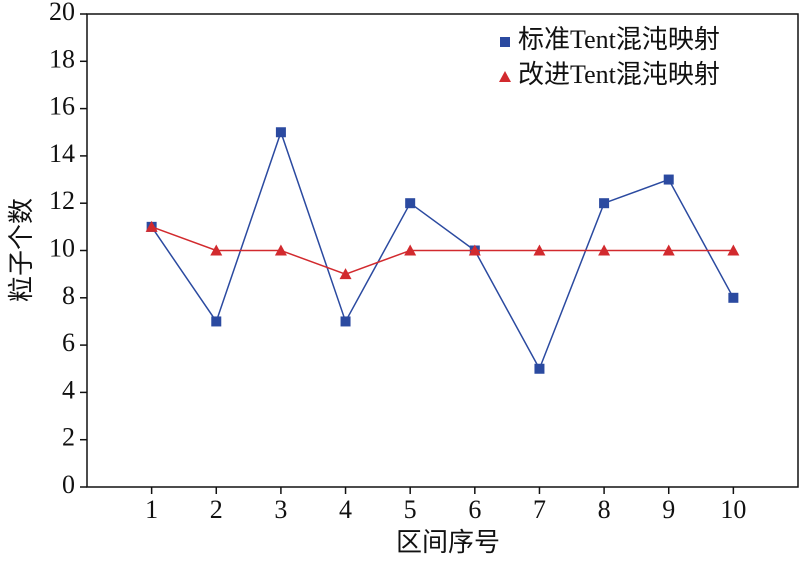 The image size is (808, 568). Describe the element at coordinates (410, 509) in the screenshot. I see `x-tick-label: 5` at that location.